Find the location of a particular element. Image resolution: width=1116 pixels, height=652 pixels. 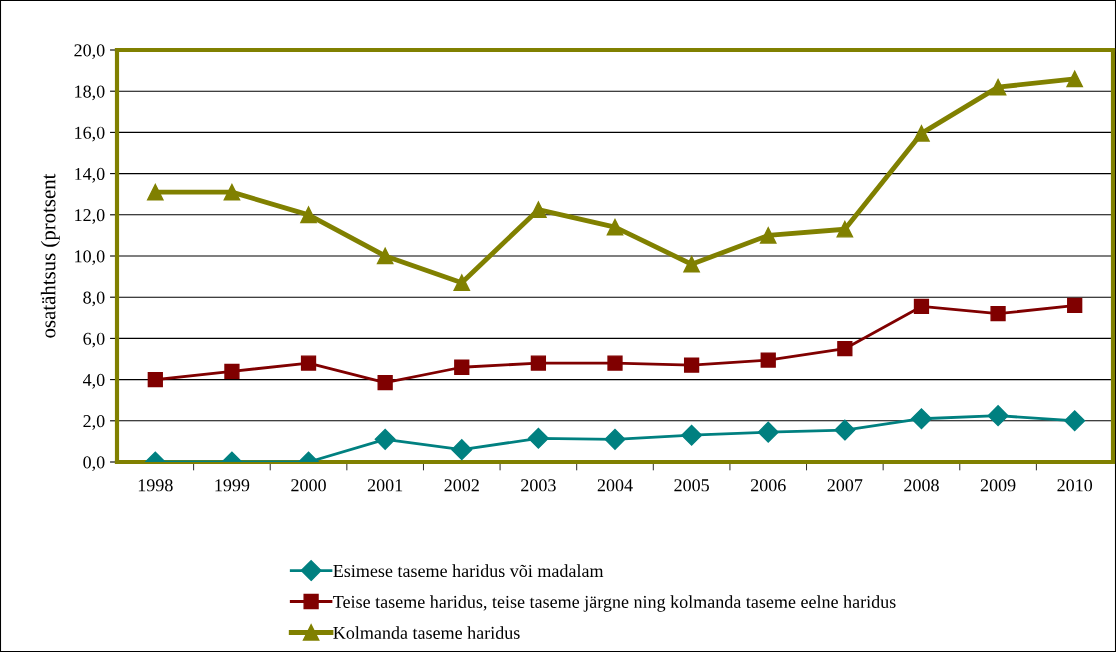

x-tick-label: 2001 is located at coordinates (385, 485).